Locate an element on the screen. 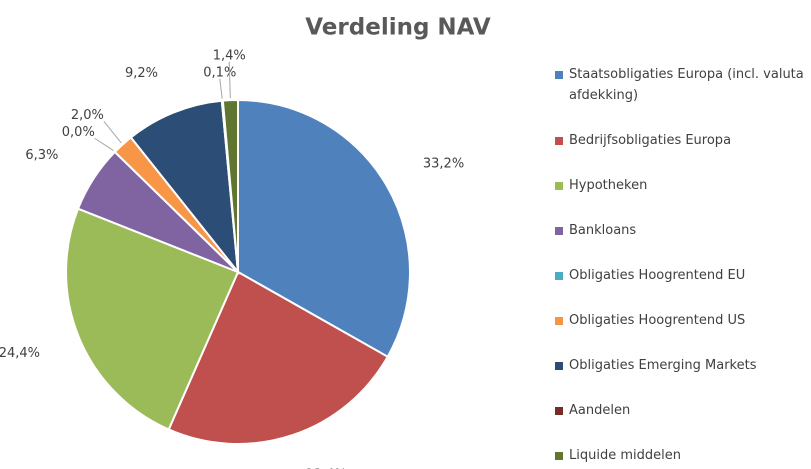 The height and width of the screenshot is (469, 811). legend-item: Bedrijfsobligaties Europa is located at coordinates (681, 140).